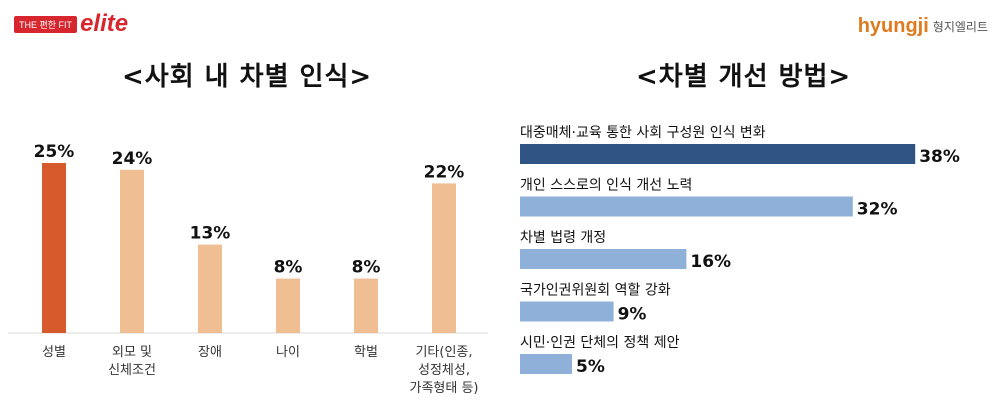 The height and width of the screenshot is (411, 1000). Describe the element at coordinates (444, 172) in the screenshot. I see `bar-value-label: 22%` at that location.